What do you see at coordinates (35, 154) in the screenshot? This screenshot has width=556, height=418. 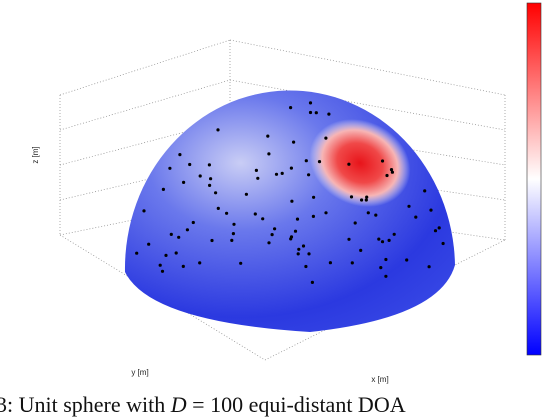 I see `z-axis-label: z [m]` at bounding box center [35, 154].